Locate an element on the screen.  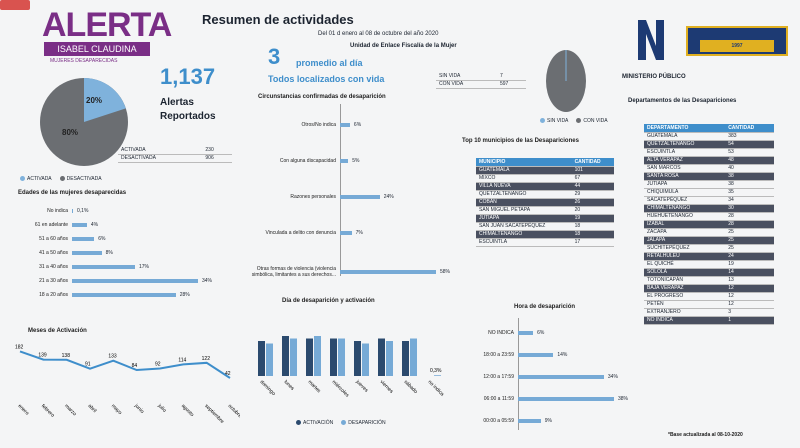
daily-average-label: promedio al día is located at coordinates (329, 63).